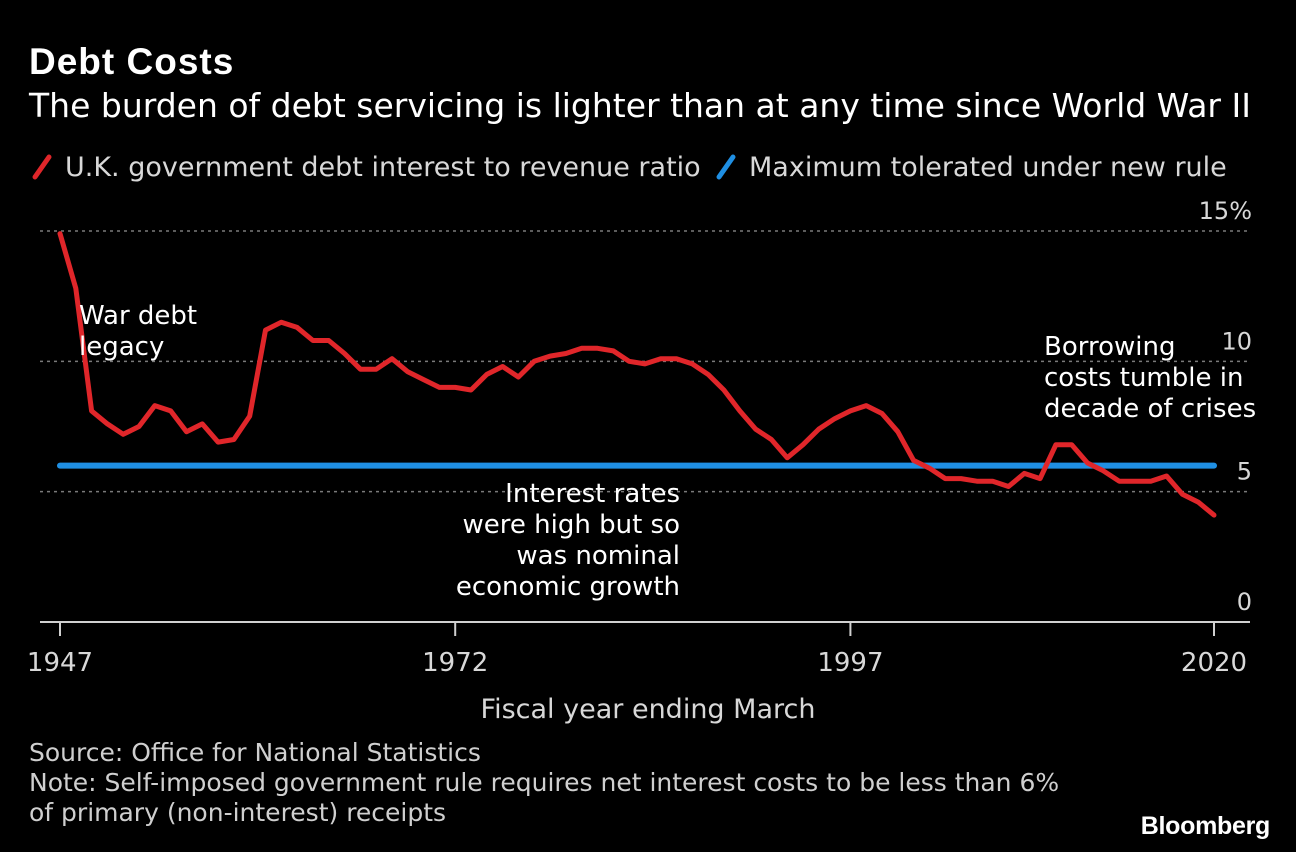 The height and width of the screenshot is (852, 1296). I want to click on x-tick-label-2020: 2020, so click(1214, 663).